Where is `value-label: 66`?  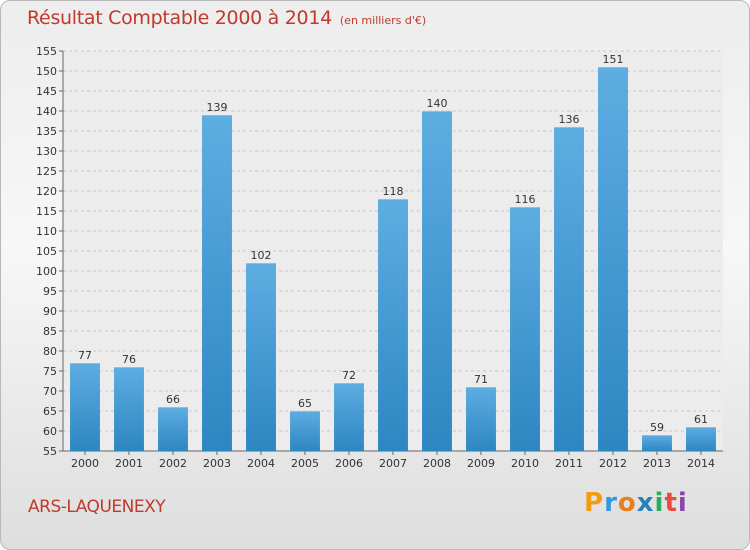
value-label: 66 is located at coordinates (173, 399).